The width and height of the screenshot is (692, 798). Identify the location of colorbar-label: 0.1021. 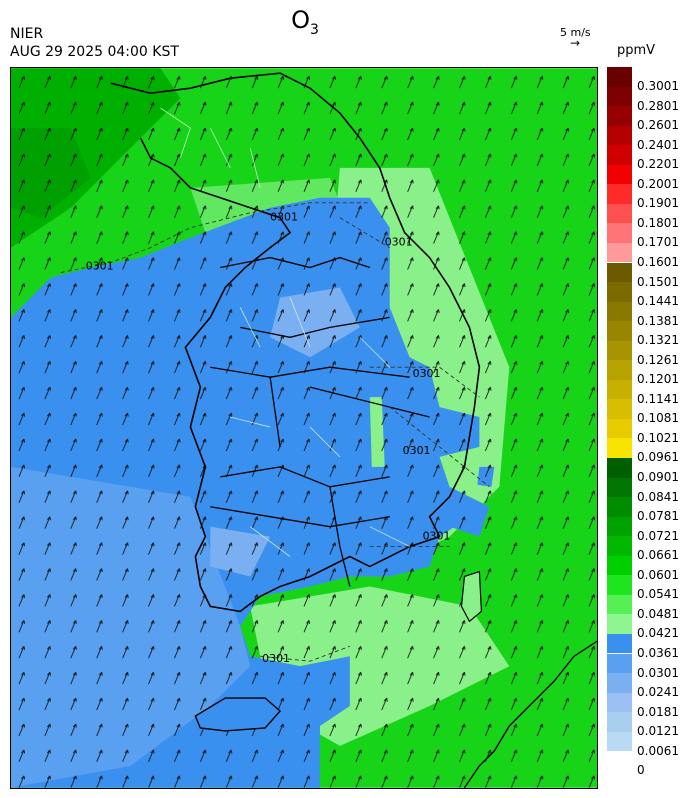
(658, 437).